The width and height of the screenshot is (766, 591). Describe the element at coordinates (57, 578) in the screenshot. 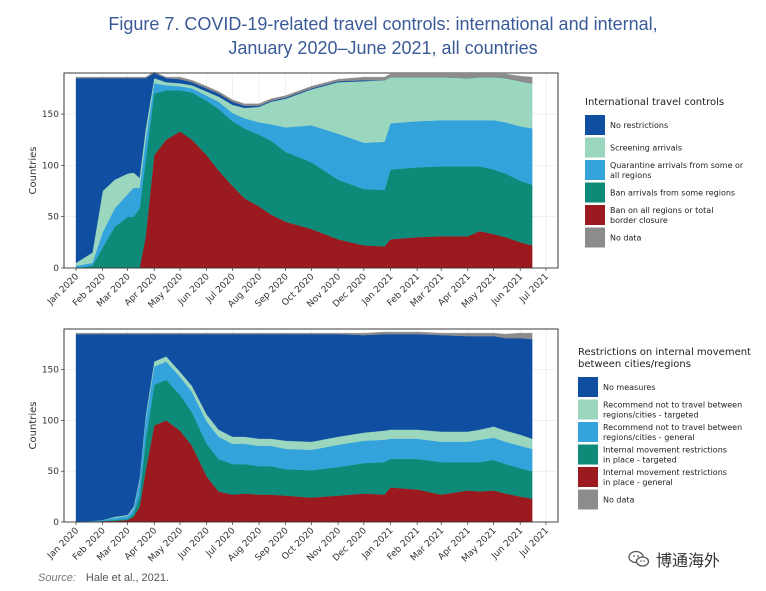

I see `source-label: Source:` at that location.